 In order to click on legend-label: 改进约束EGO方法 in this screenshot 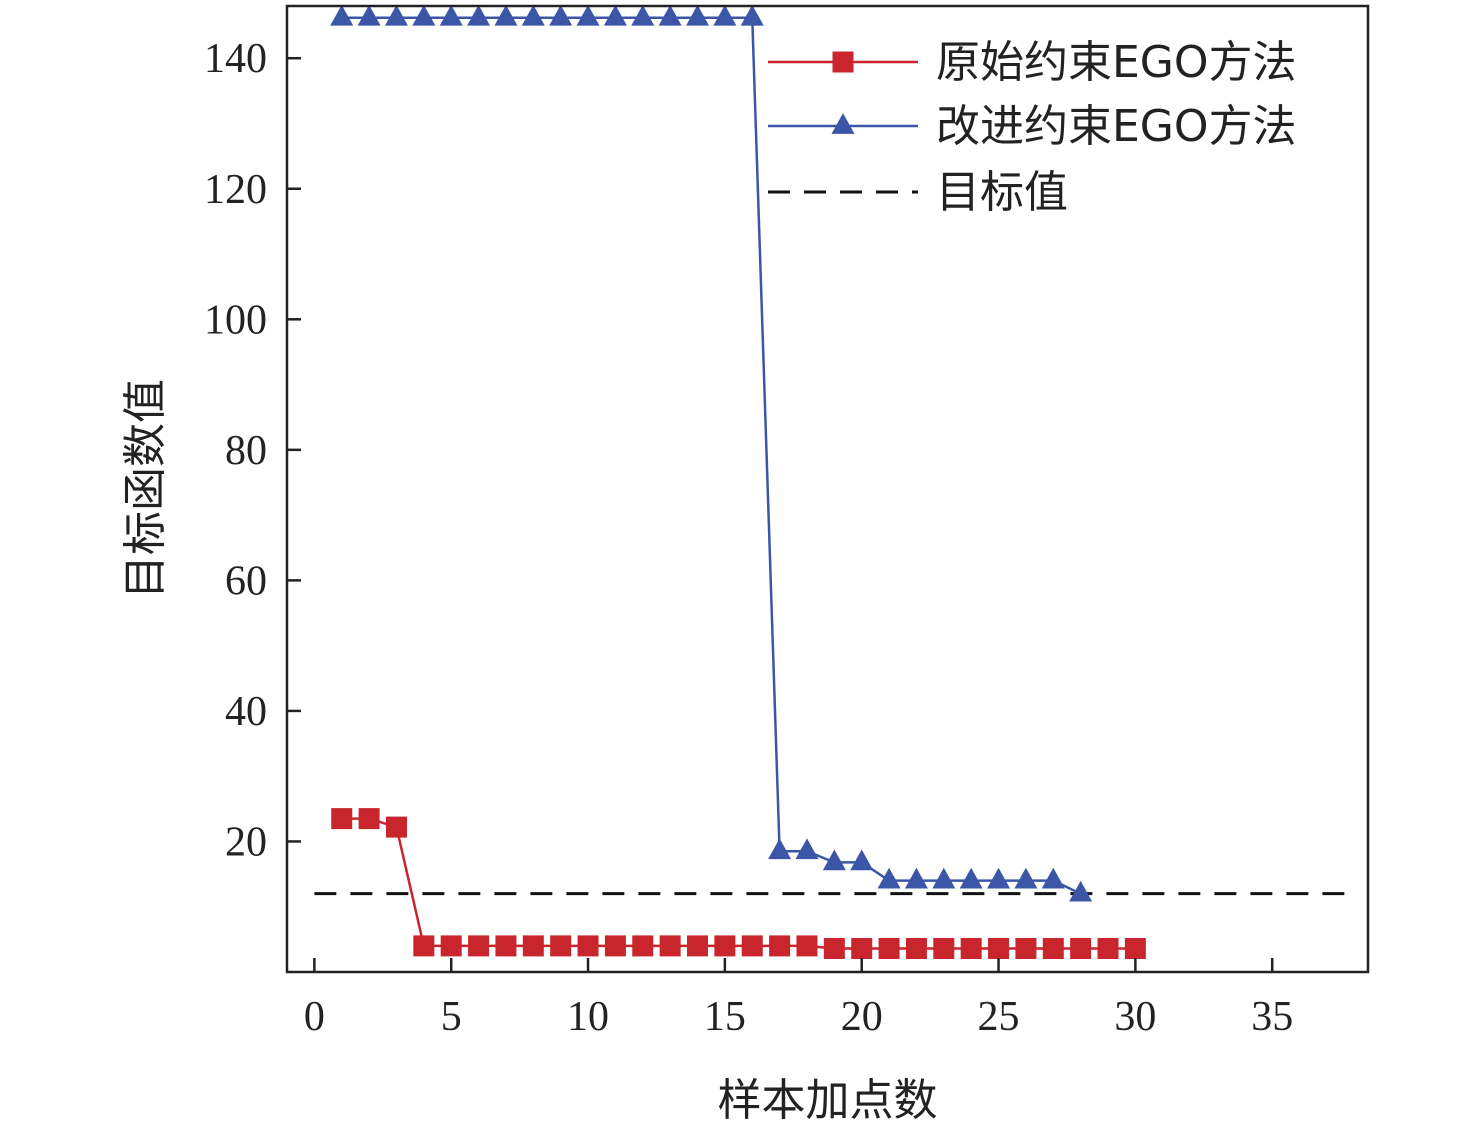, I will do `click(1116, 126)`.